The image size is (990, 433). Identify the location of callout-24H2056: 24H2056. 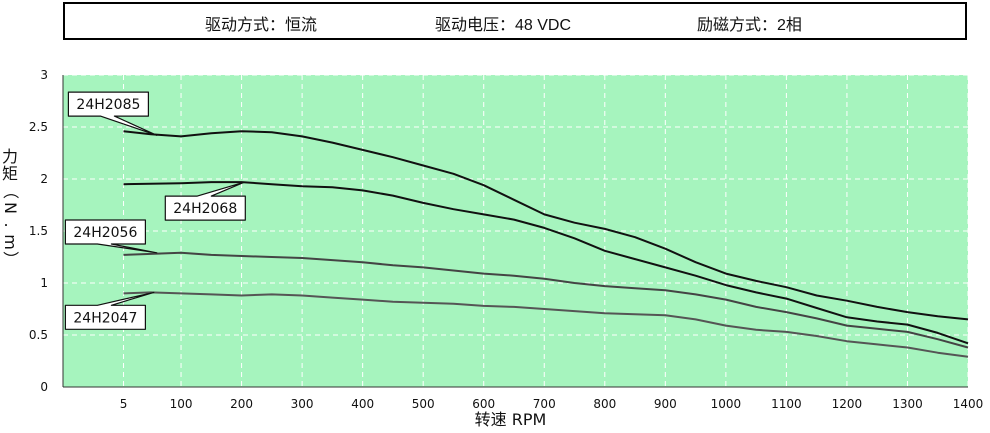
(111, 236).